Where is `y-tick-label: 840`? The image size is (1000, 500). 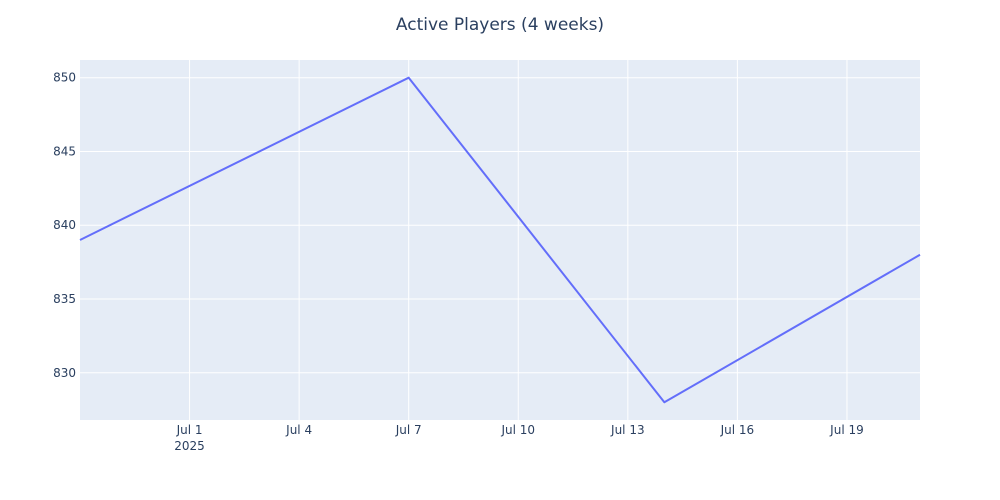 y-tick-label: 840 is located at coordinates (64, 225).